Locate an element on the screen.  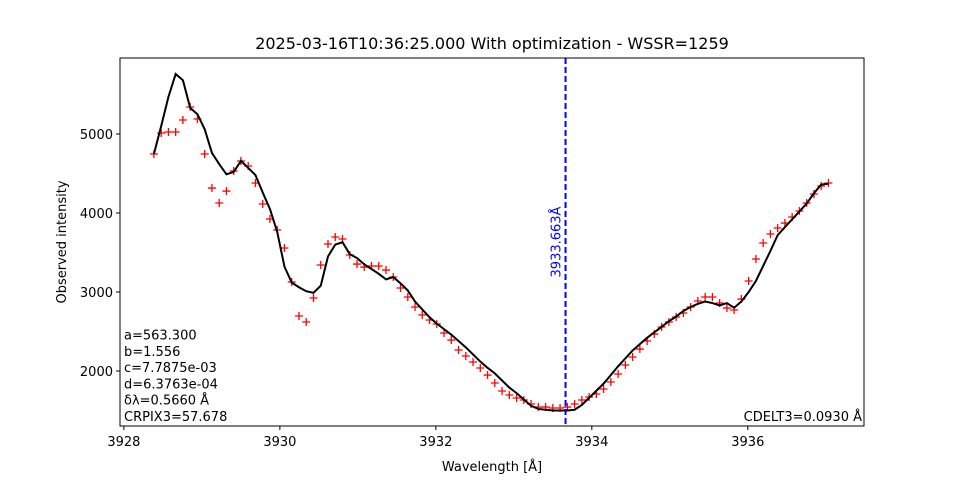
annotation: d=6.3763e-04 is located at coordinates (171, 384).